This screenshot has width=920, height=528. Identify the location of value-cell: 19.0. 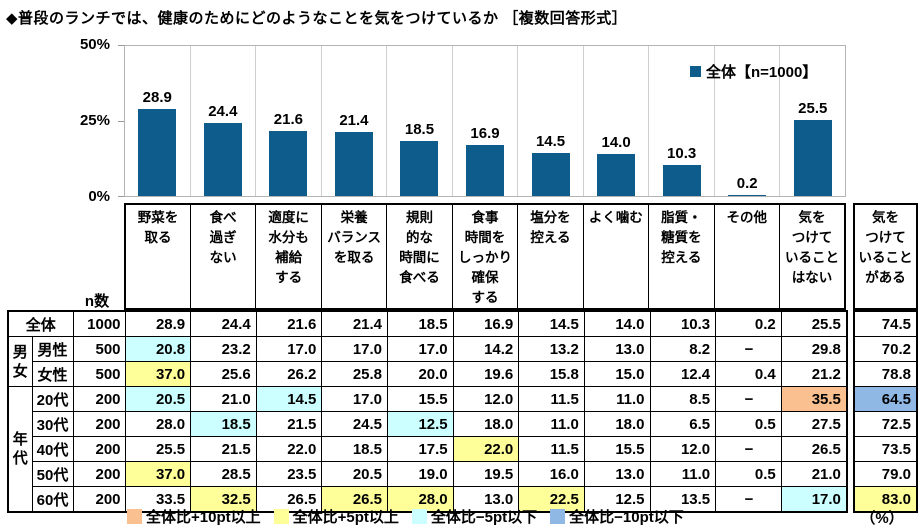
(420, 474).